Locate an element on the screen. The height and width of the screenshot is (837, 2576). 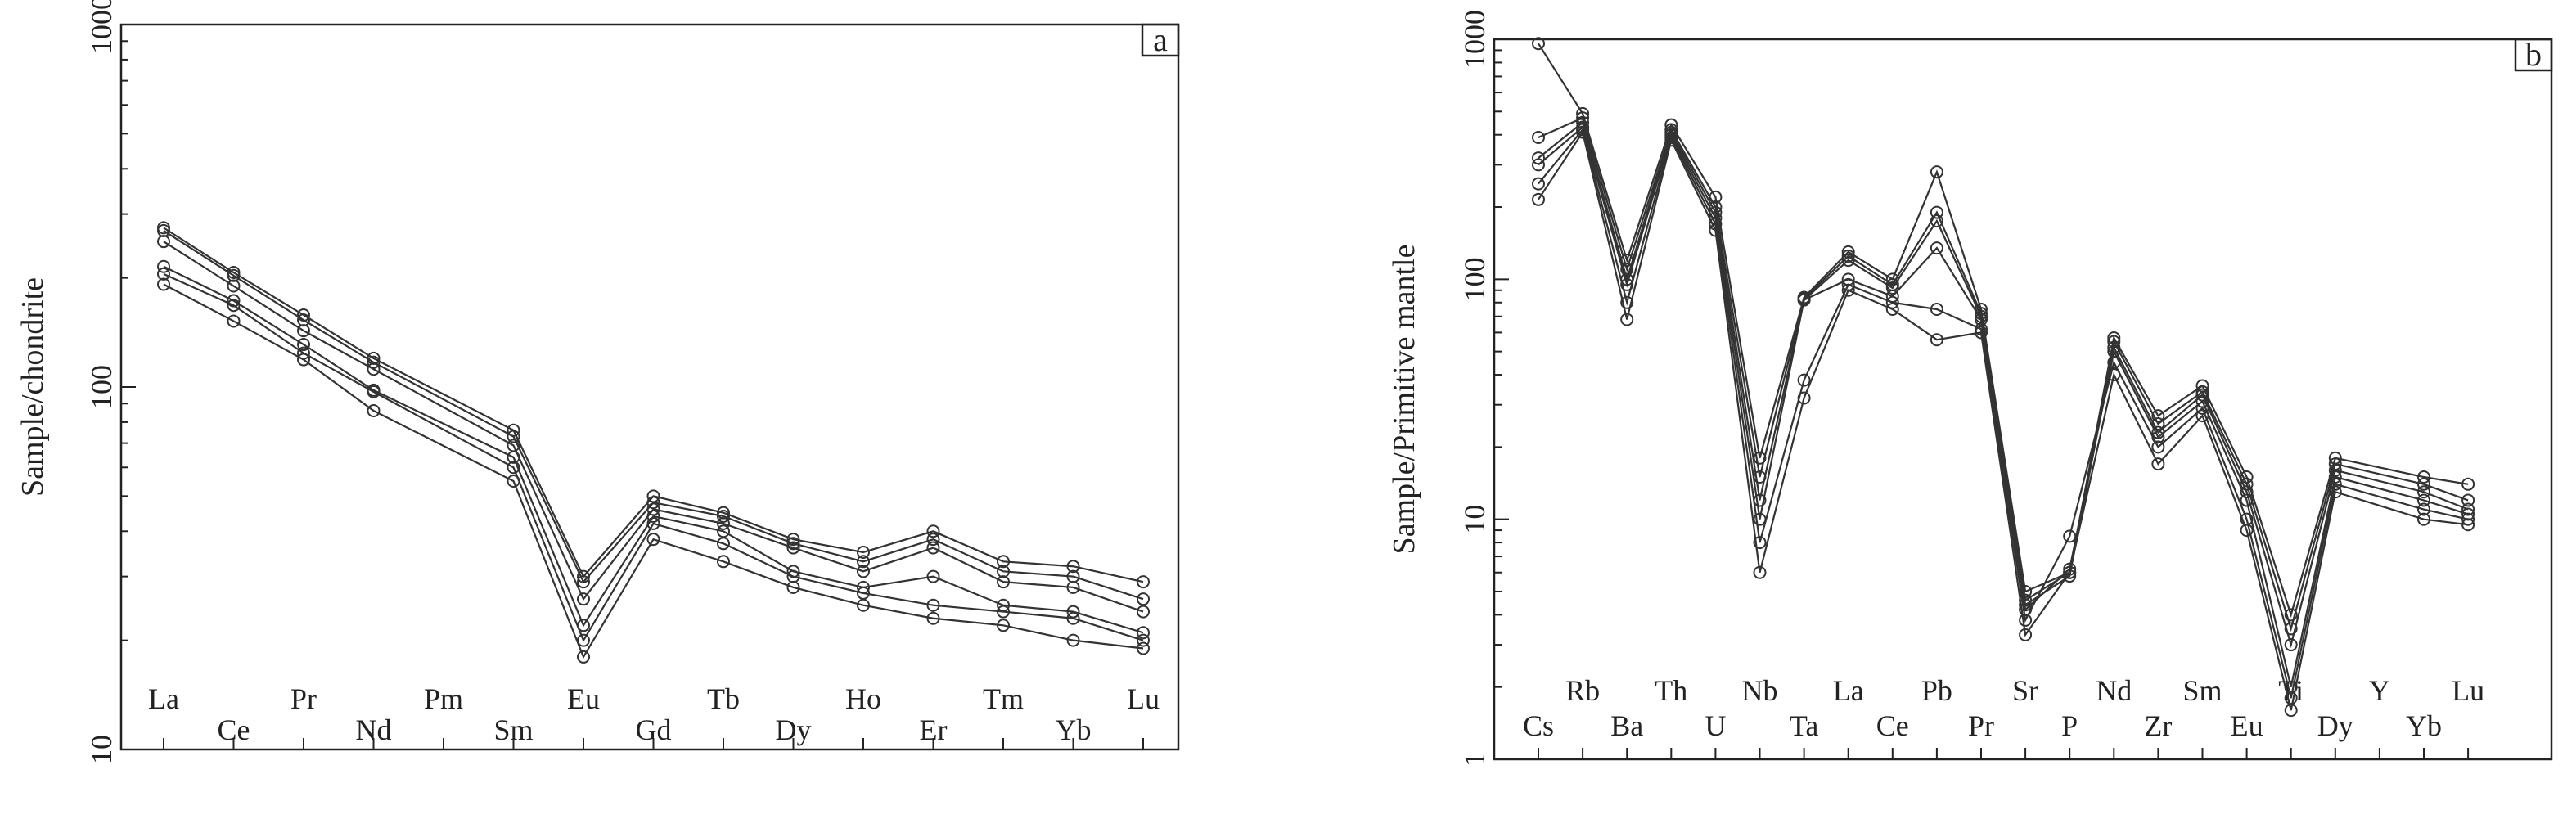
x-category-label: Cs is located at coordinates (1538, 726).